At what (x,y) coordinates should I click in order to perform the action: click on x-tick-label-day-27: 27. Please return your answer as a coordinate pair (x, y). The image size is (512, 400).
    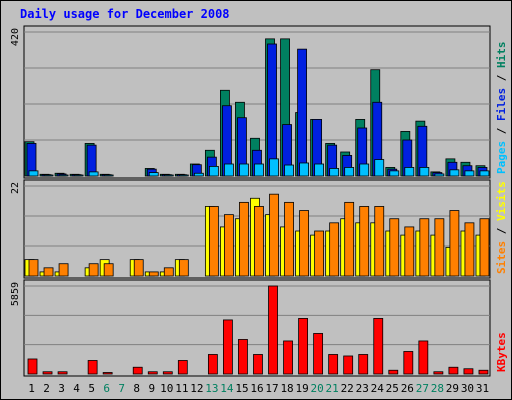
    Looking at the image, I should click on (422, 388).